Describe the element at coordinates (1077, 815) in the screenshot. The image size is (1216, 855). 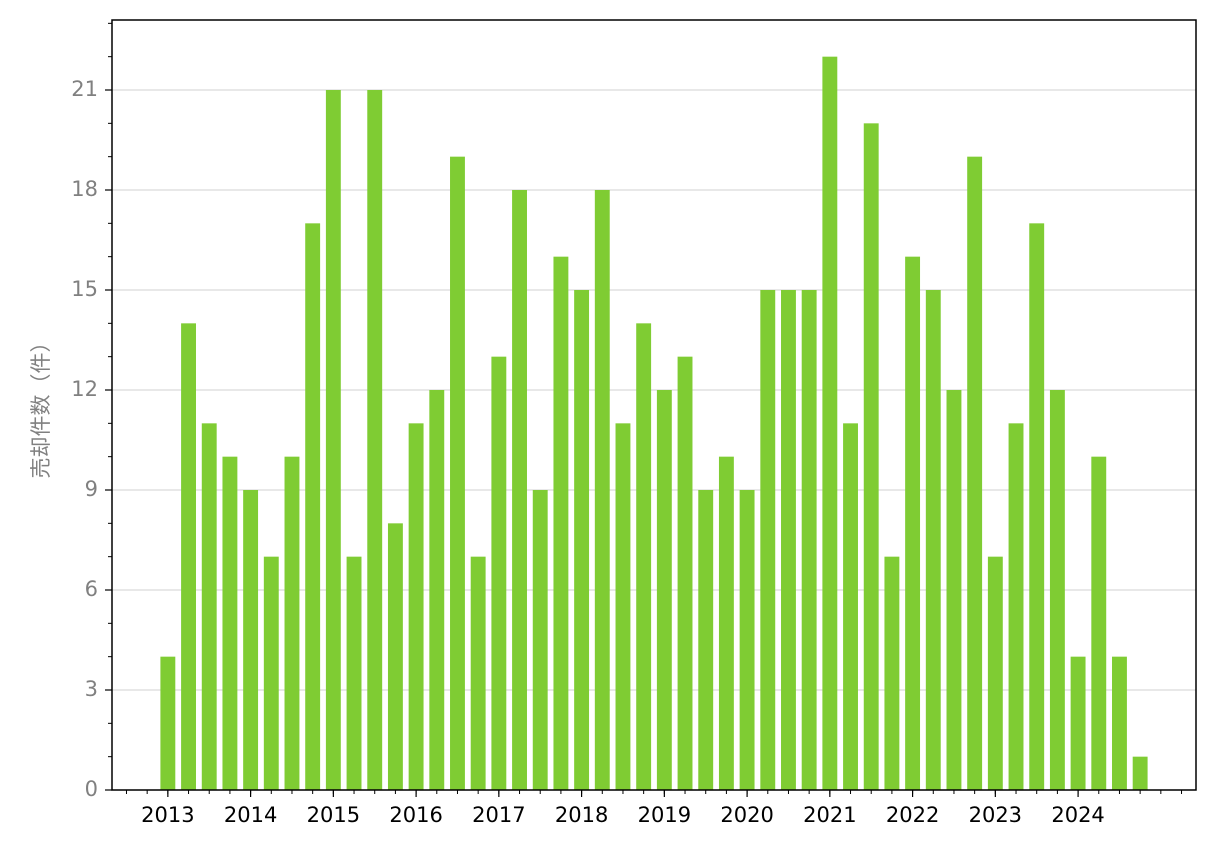
I see `x-tick-label: 2024` at that location.